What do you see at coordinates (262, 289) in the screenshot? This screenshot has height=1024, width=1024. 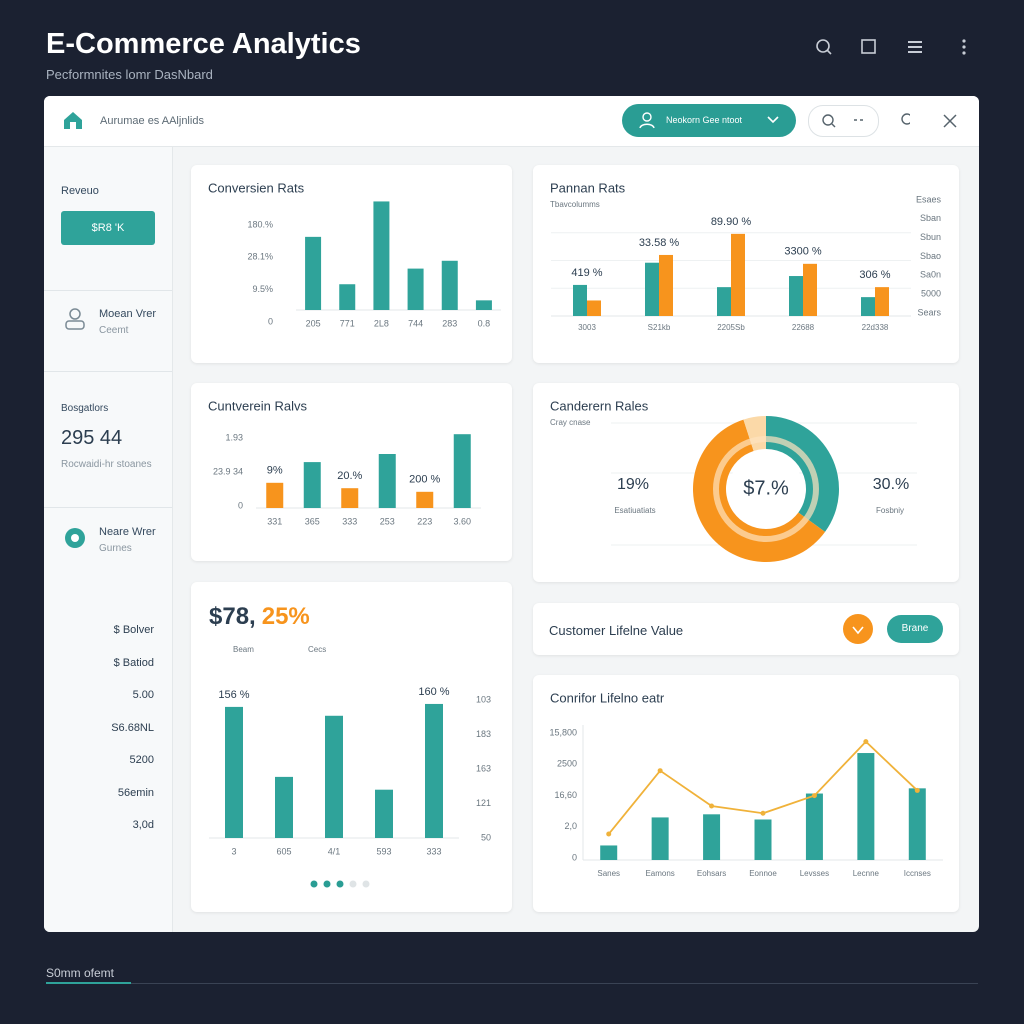 I see `y-tick-label: 9.5%` at bounding box center [262, 289].